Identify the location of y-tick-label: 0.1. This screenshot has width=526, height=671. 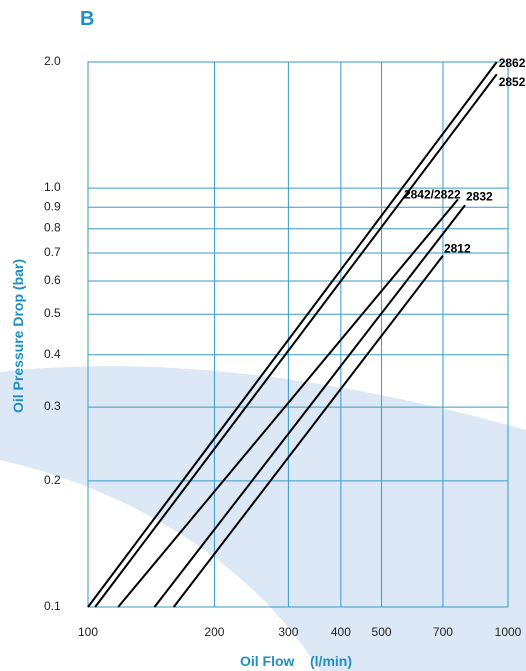
(52, 606).